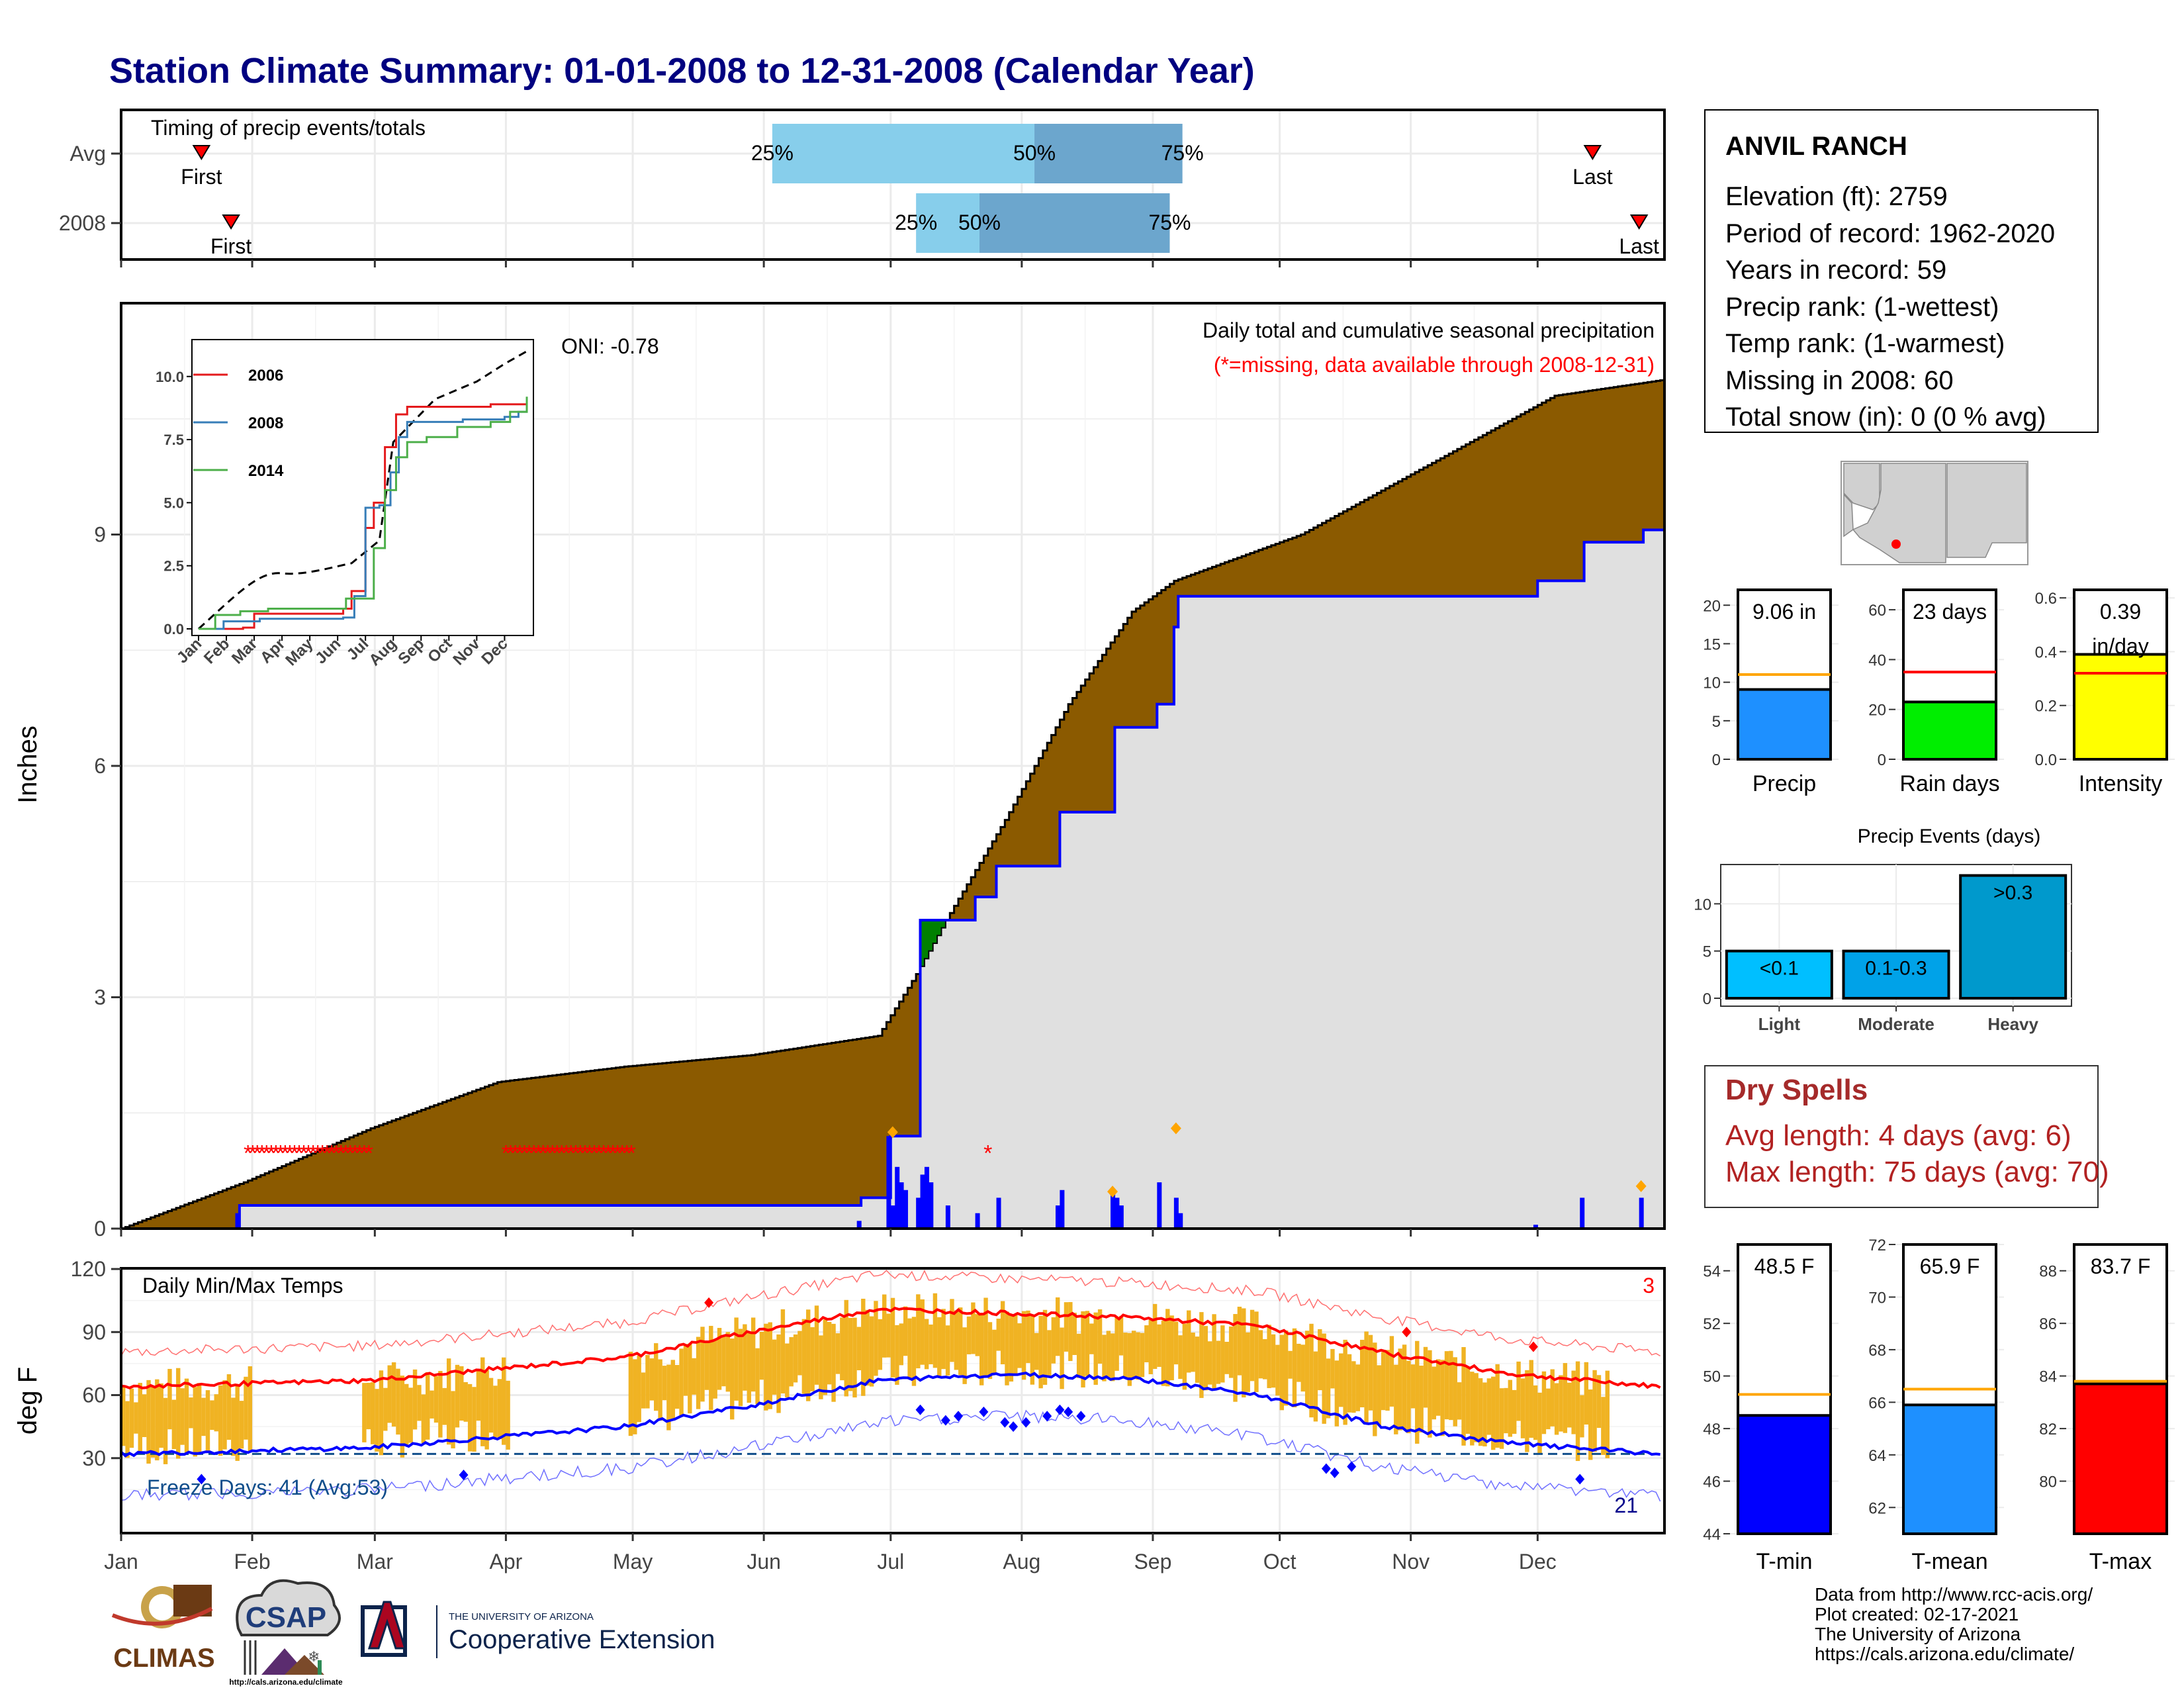 This screenshot has height=1688, width=2184. Describe the element at coordinates (916, 222) in the screenshot. I see `timing-2008-p25-label: 25%` at that location.